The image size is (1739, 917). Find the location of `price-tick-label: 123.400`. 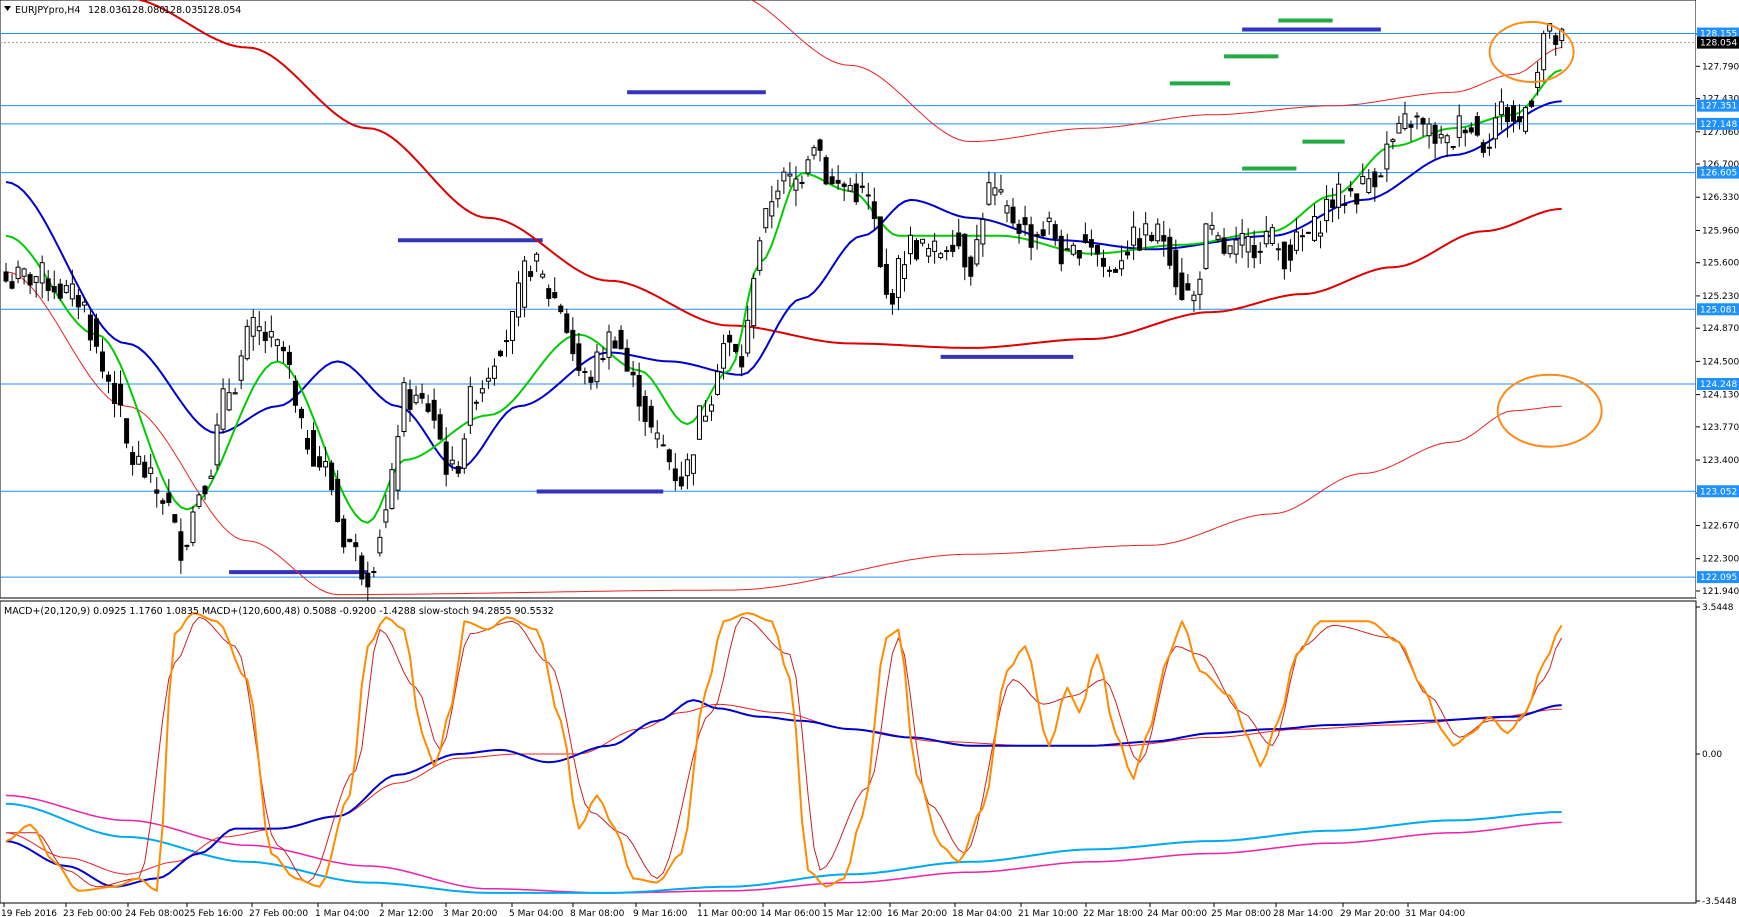

price-tick-label: 123.400 is located at coordinates (1720, 461).